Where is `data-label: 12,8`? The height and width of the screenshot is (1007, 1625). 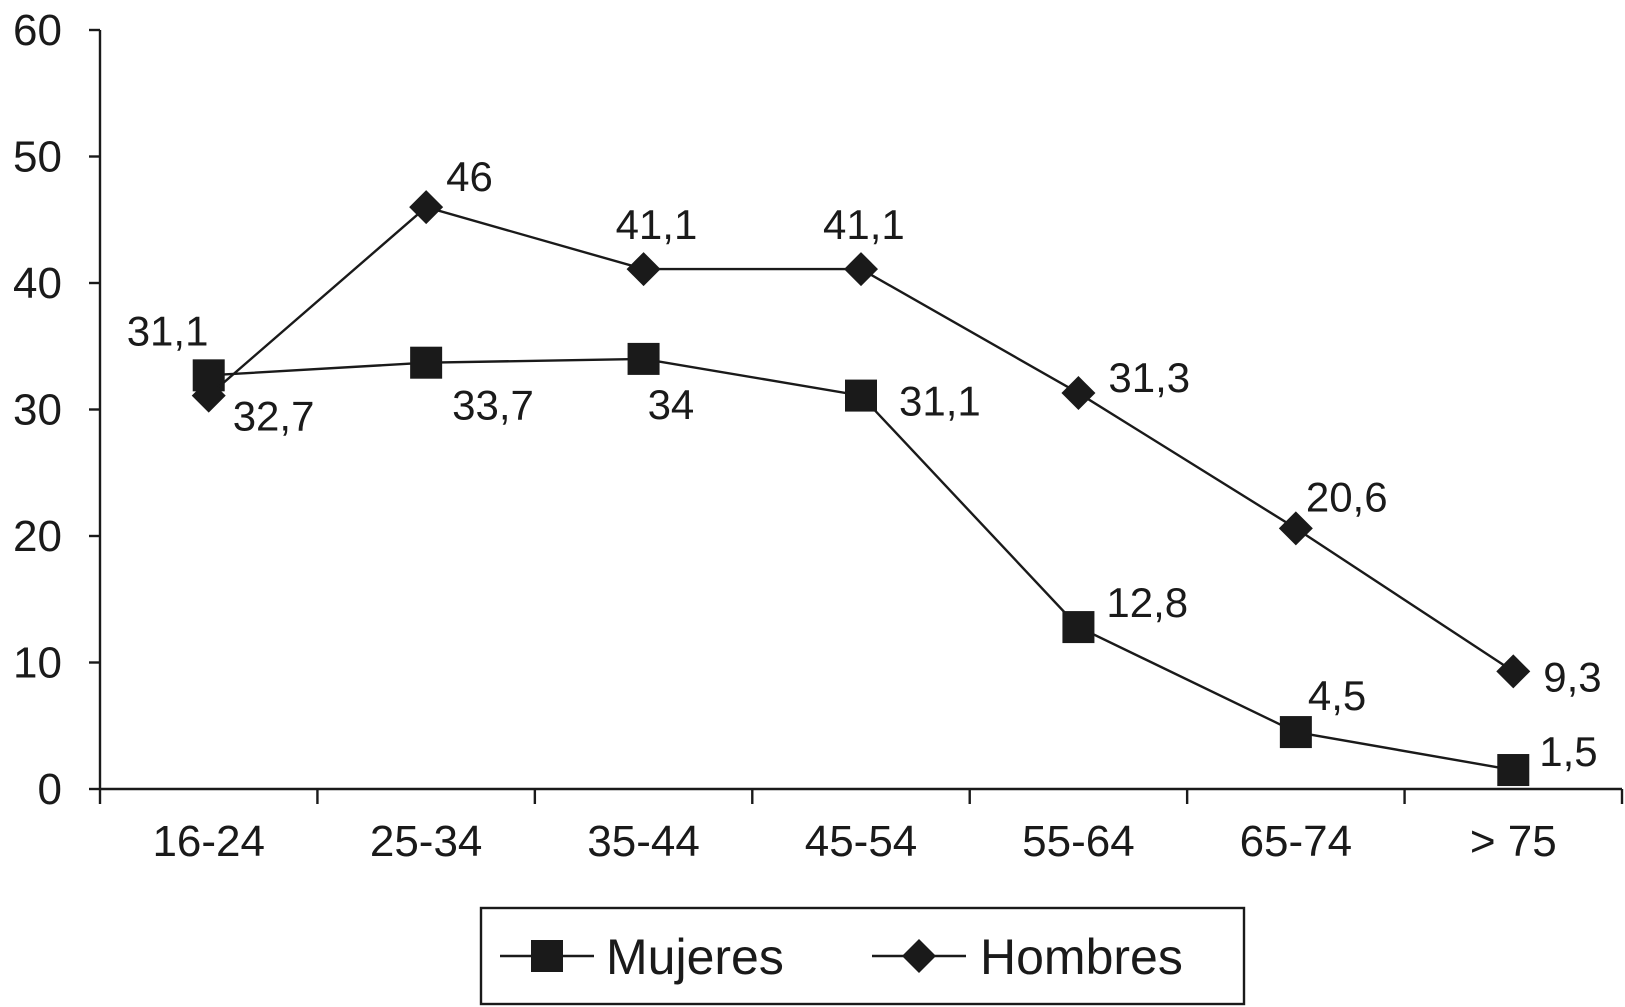
data-label: 12,8 is located at coordinates (1147, 602).